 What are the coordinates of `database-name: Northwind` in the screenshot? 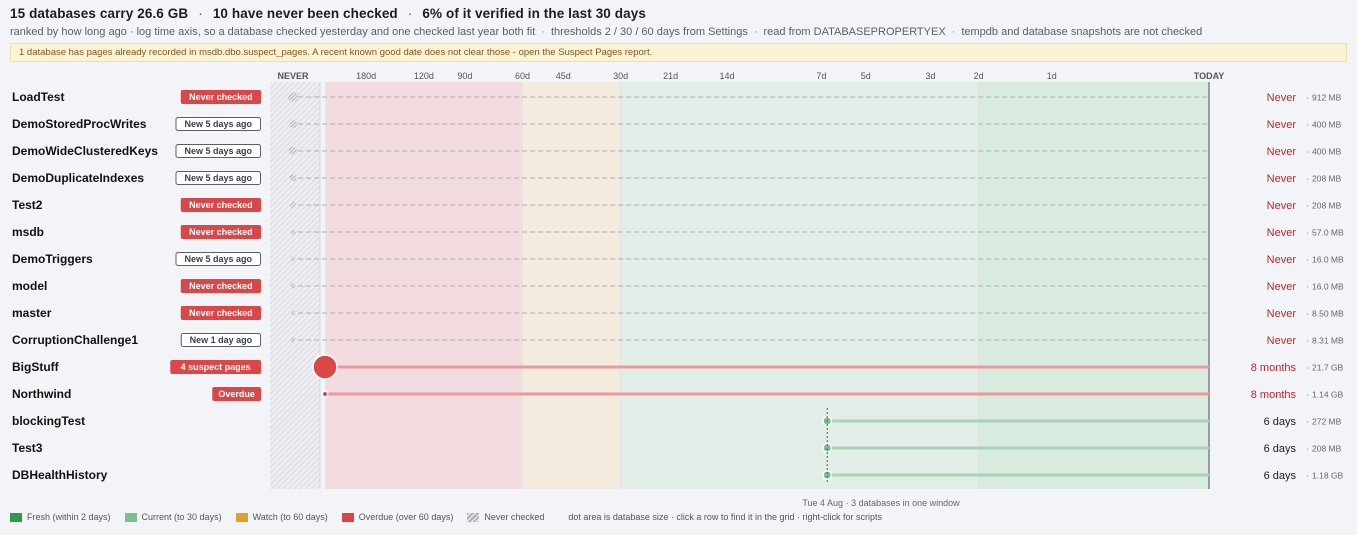 It's located at (41, 394).